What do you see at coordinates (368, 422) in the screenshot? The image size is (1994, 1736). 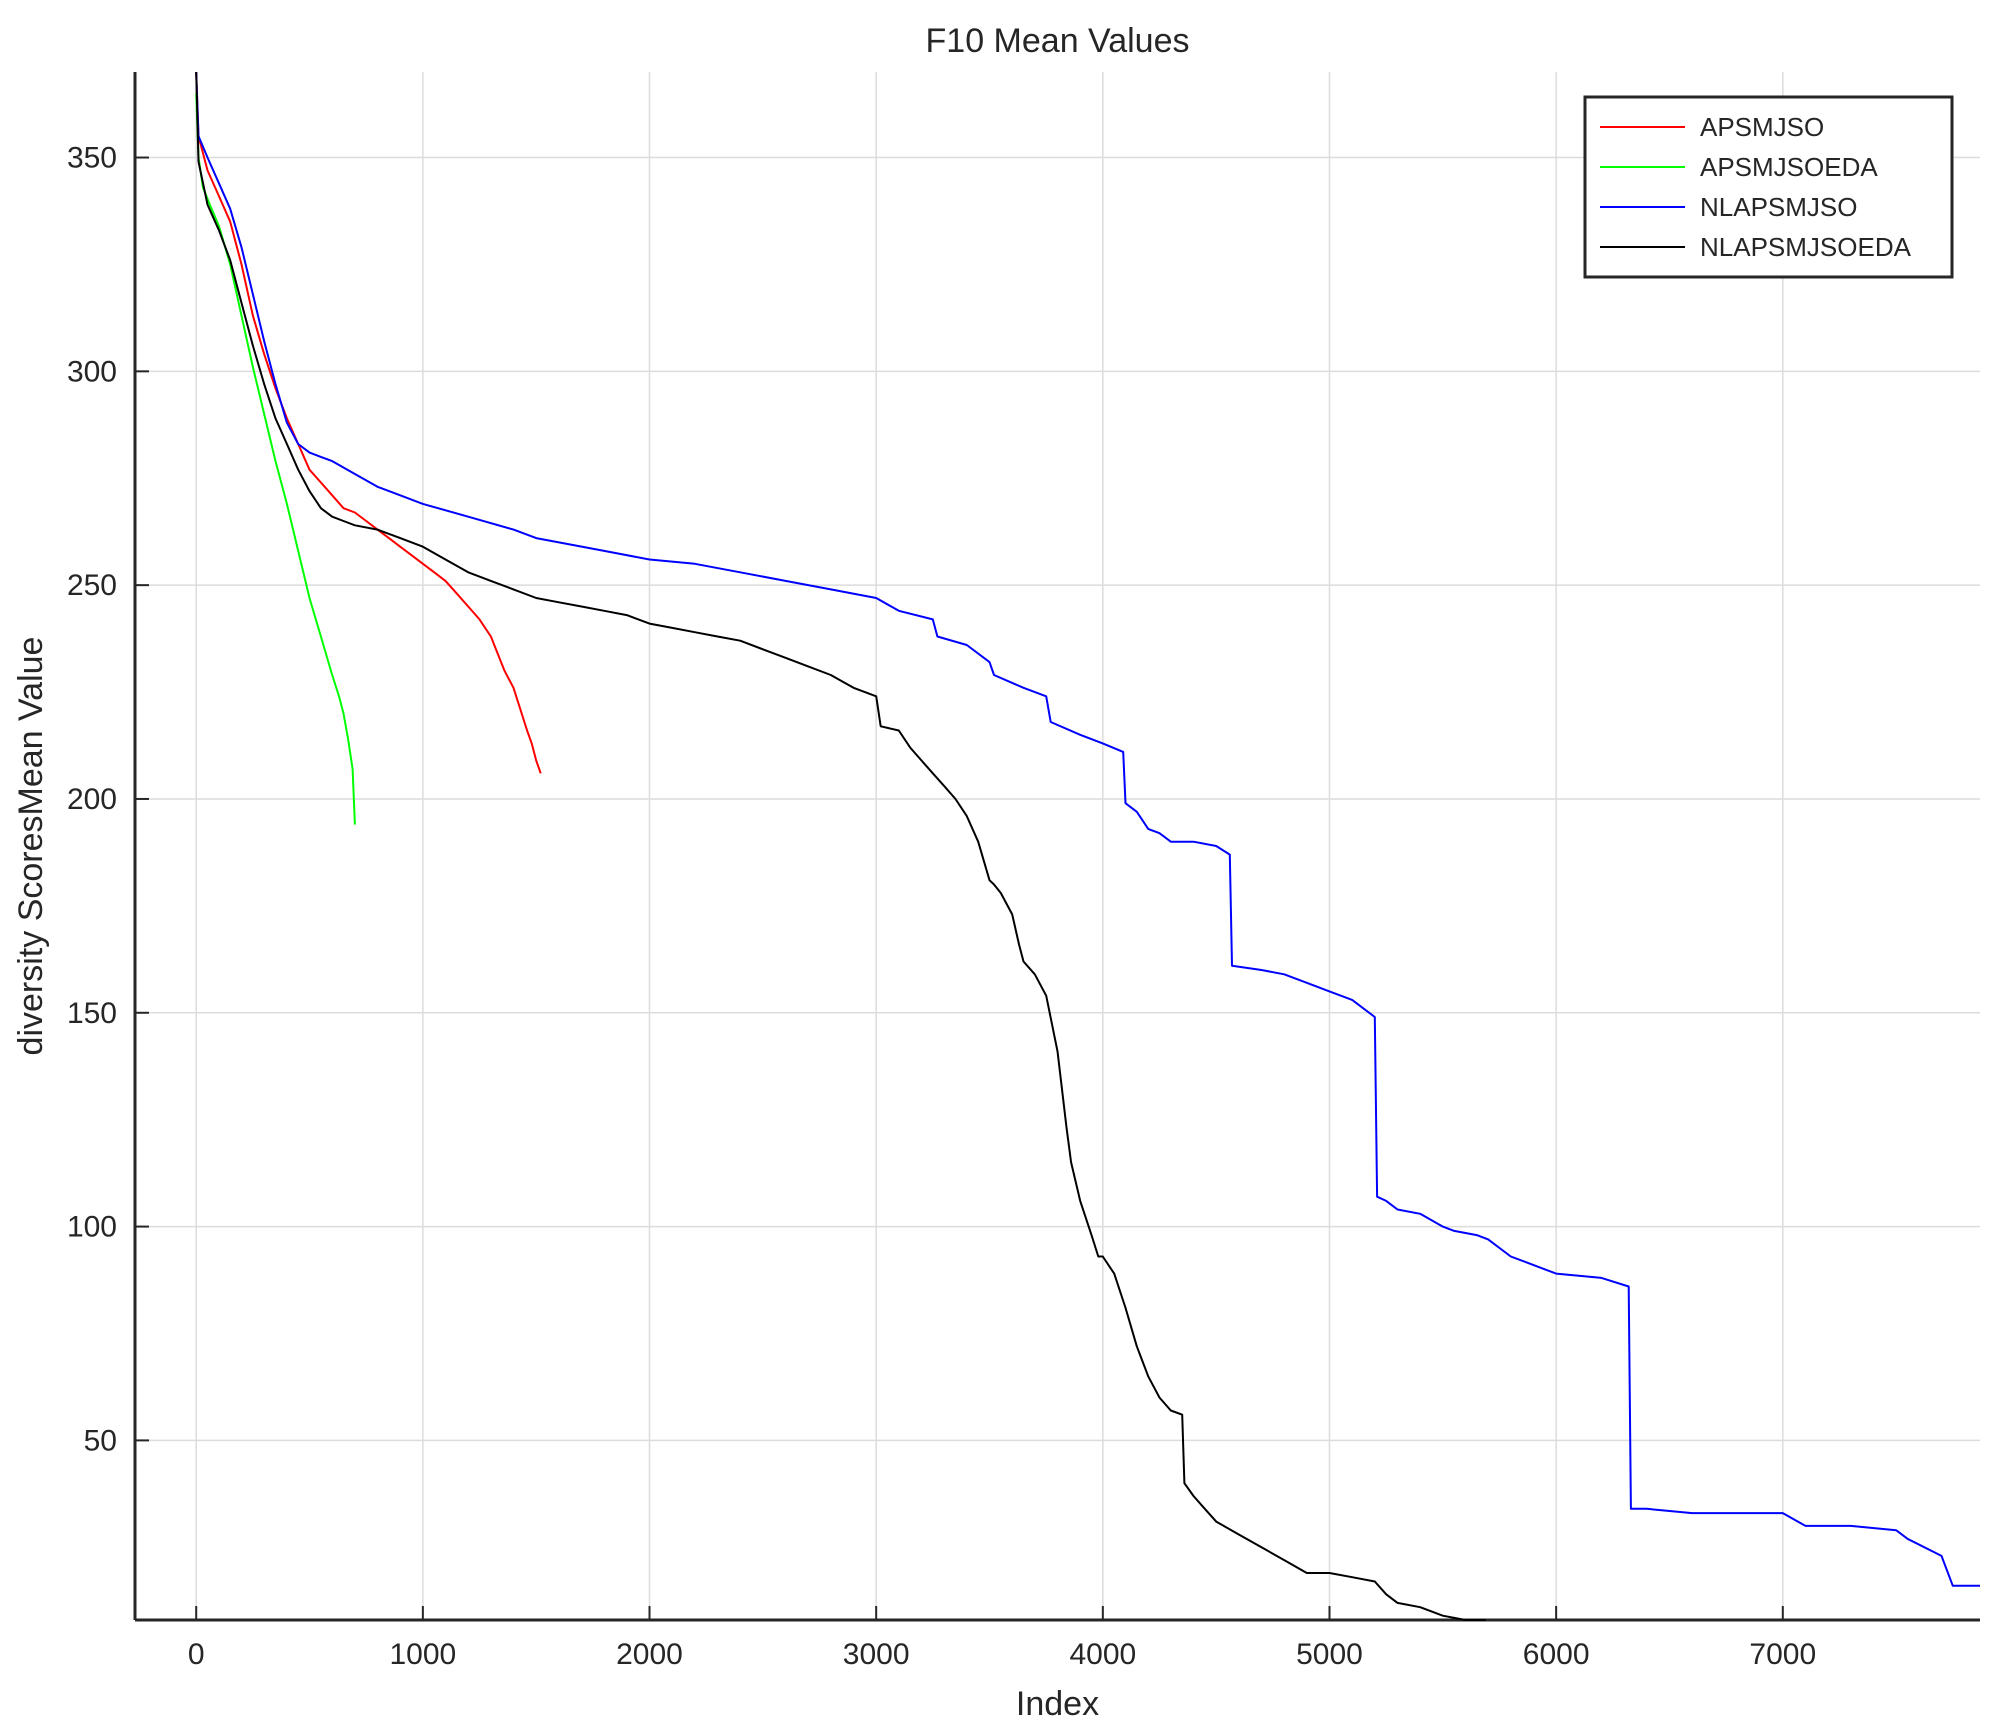 I see `series-line-apsmjso` at bounding box center [368, 422].